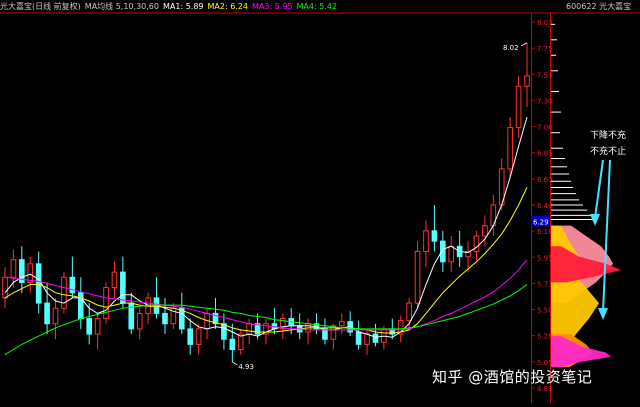 This screenshot has width=640, height=407. What do you see at coordinates (545, 180) in the screenshot?
I see `price-tick-label: 6.63` at bounding box center [545, 180].